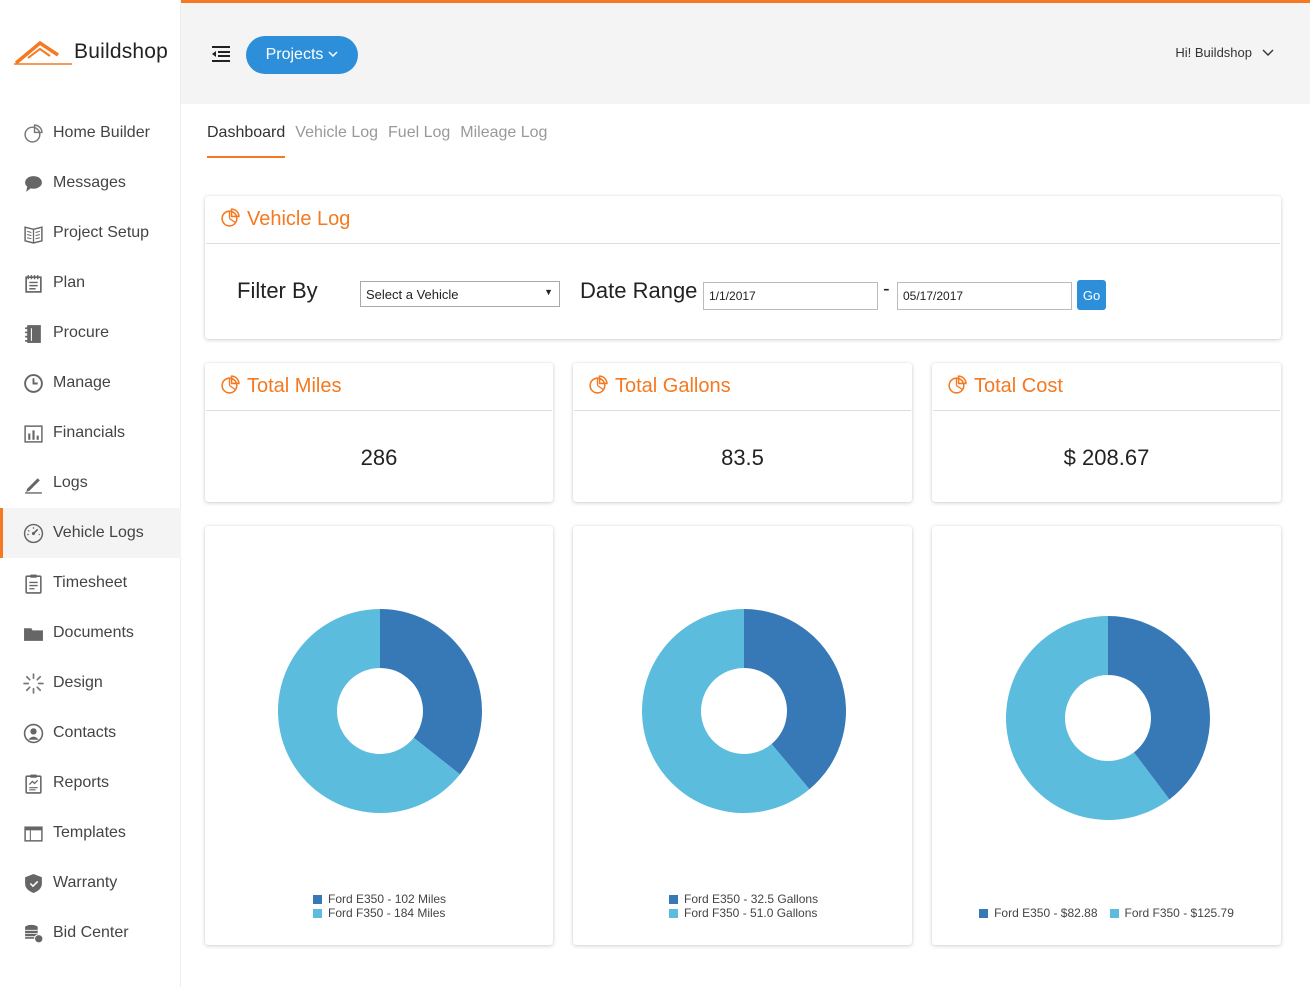  I want to click on menu-toggle-icon, so click(221, 54).